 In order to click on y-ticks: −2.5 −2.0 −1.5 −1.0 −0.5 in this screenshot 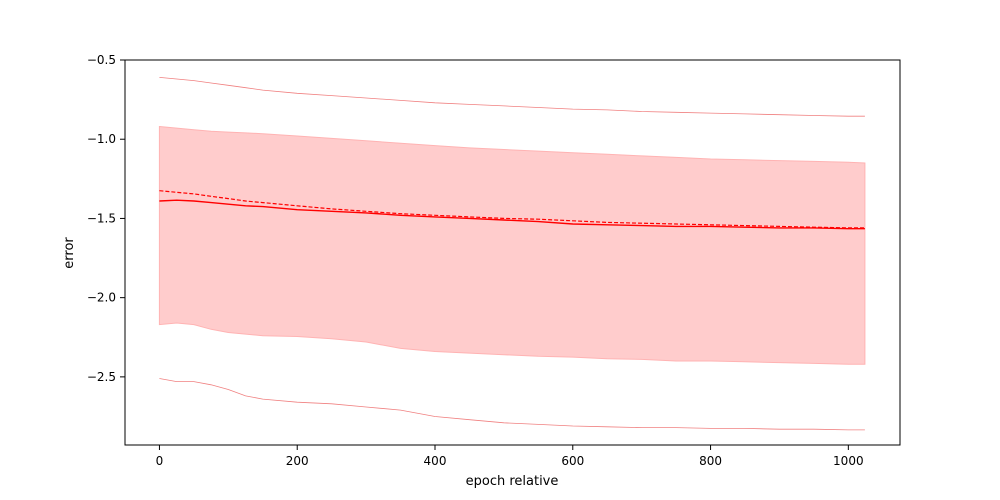, I will do `click(106, 218)`.